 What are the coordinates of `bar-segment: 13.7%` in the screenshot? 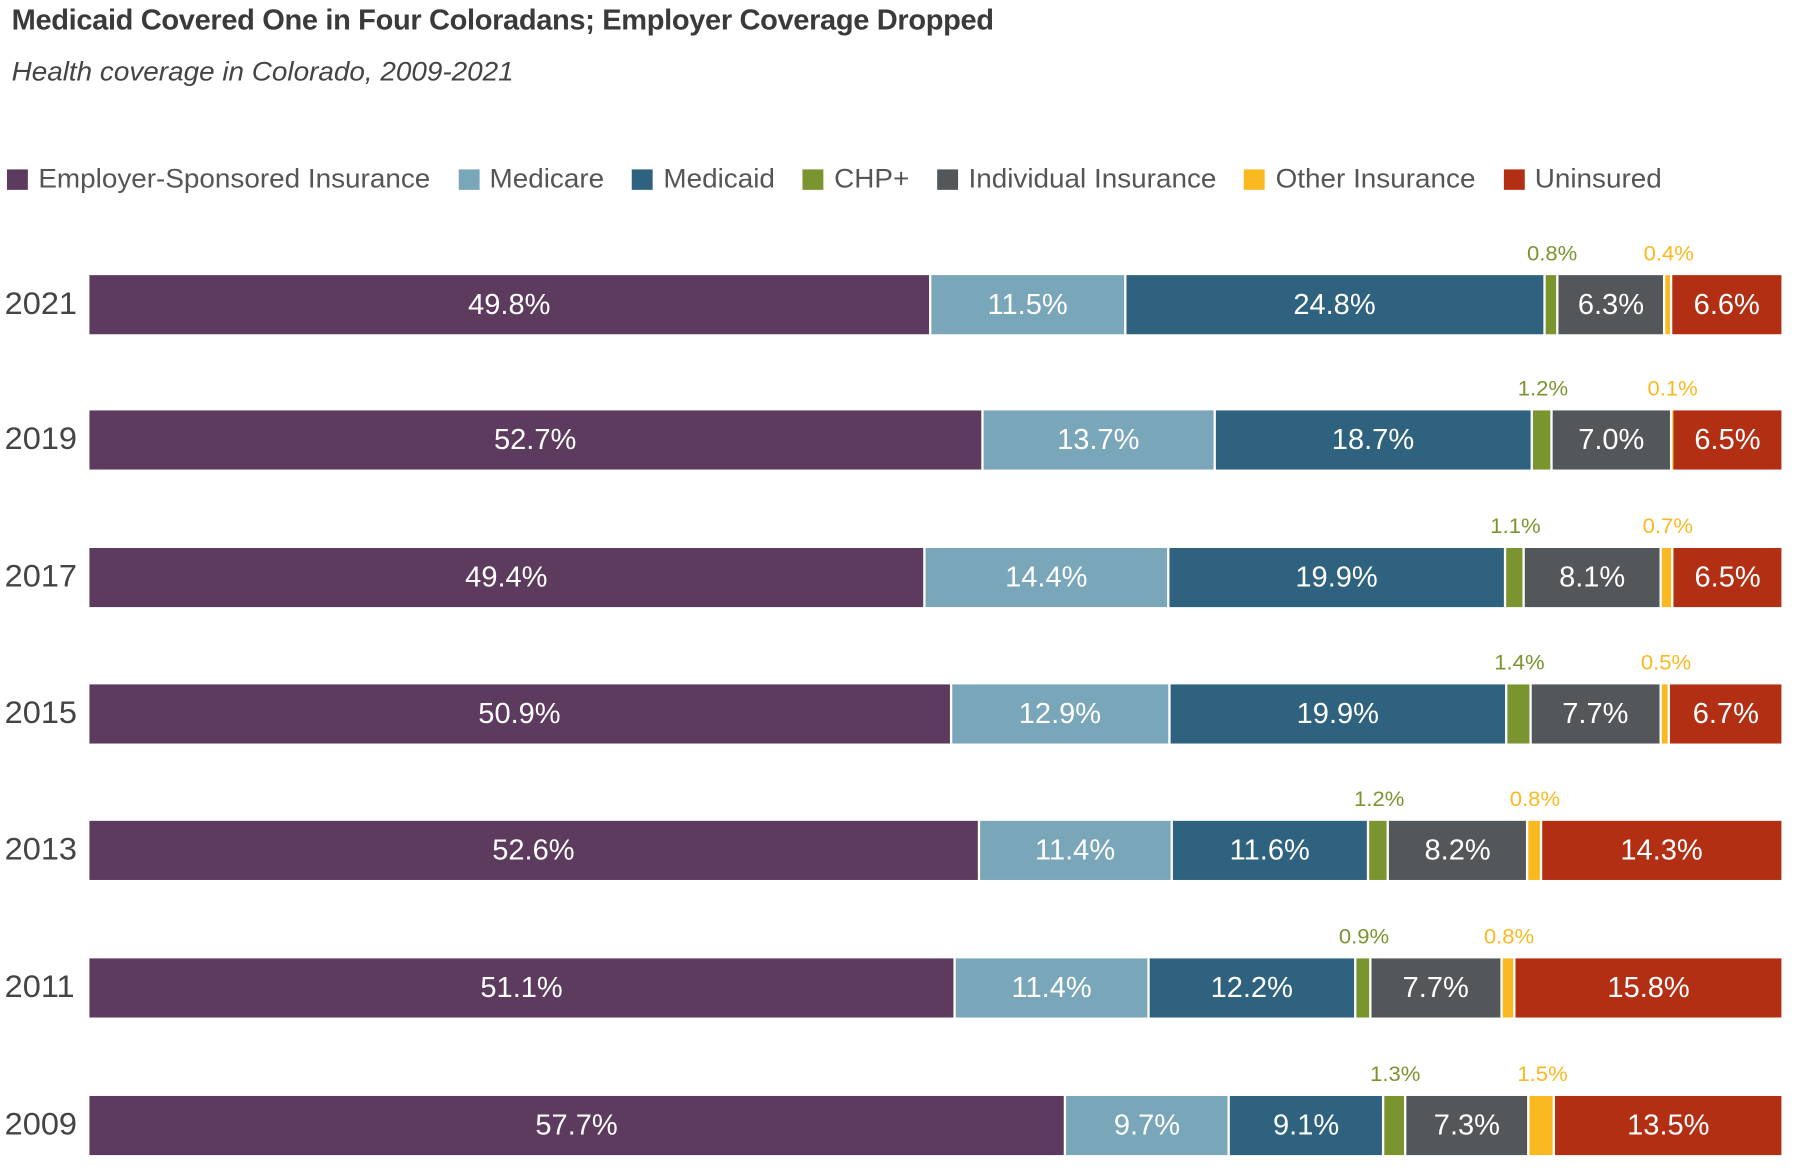 It's located at (1098, 440).